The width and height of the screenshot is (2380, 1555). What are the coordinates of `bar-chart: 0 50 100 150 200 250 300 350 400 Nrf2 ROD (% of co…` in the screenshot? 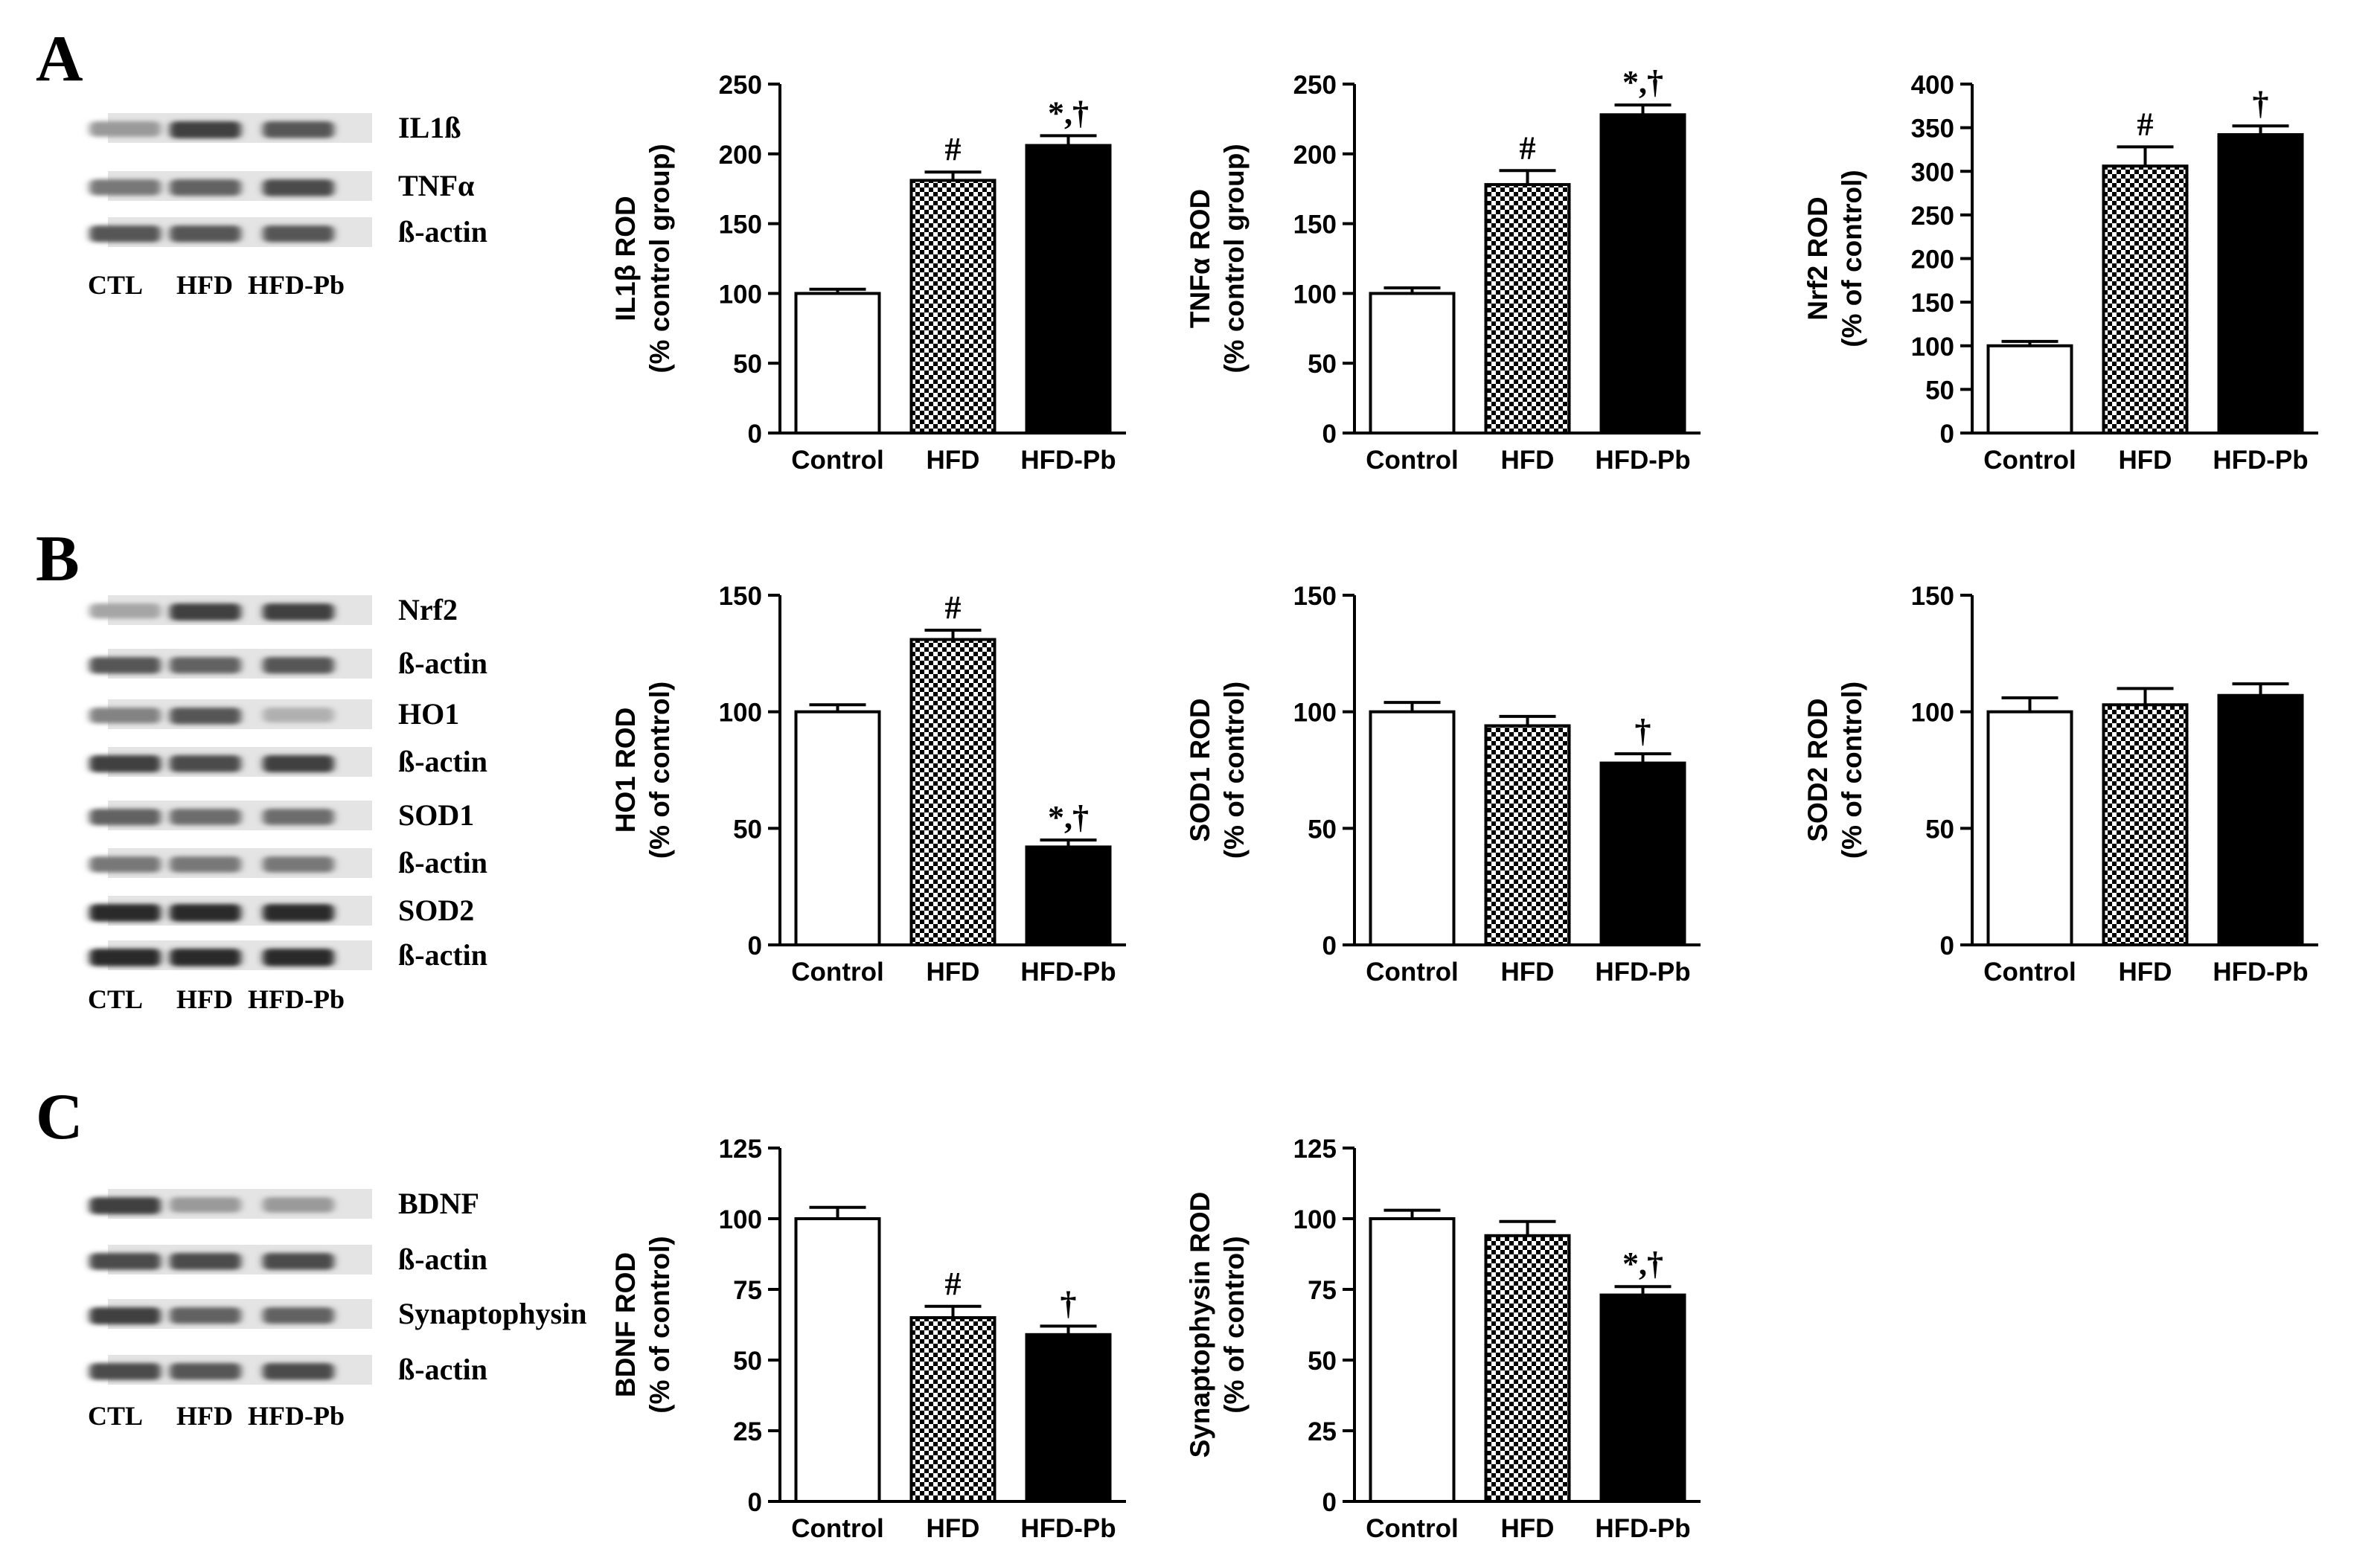 It's located at (2060, 273).